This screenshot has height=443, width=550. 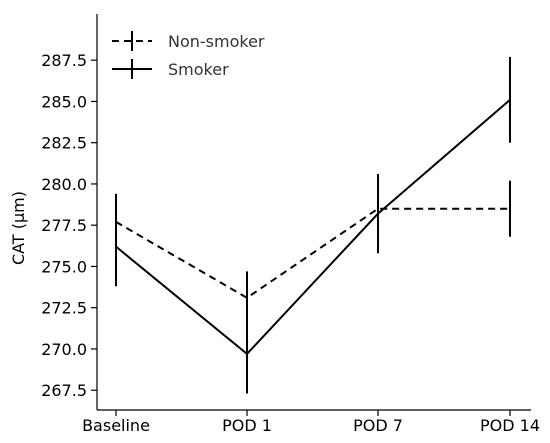 I want to click on y-tick-label: 267.5, so click(x=64, y=390).